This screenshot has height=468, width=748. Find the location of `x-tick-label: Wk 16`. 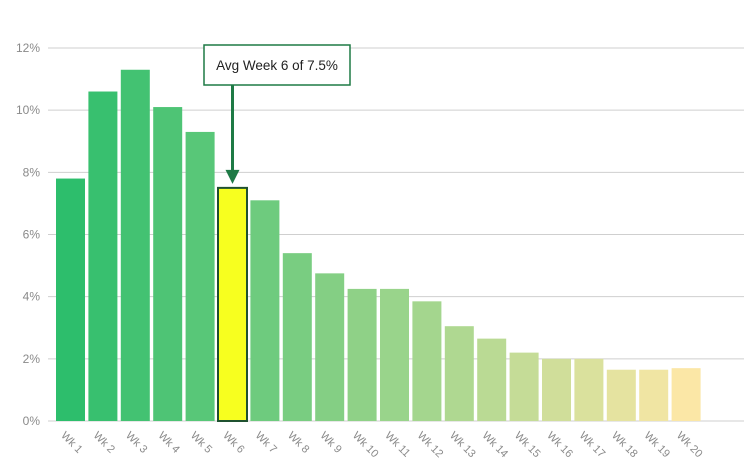

x-tick-label: Wk 16 is located at coordinates (559, 445).